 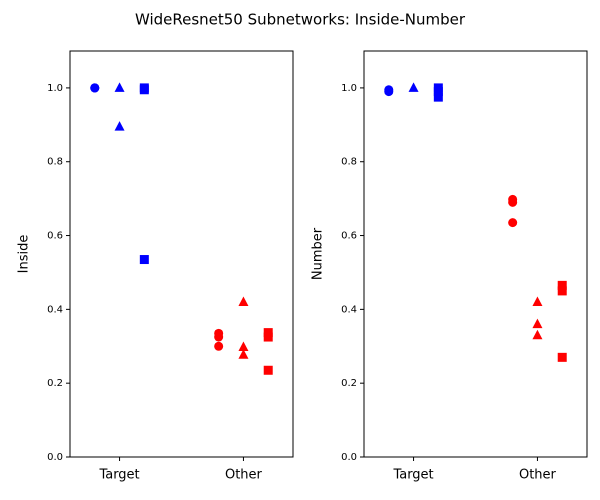 I want to click on y-axis-label: Number, so click(x=318, y=253).